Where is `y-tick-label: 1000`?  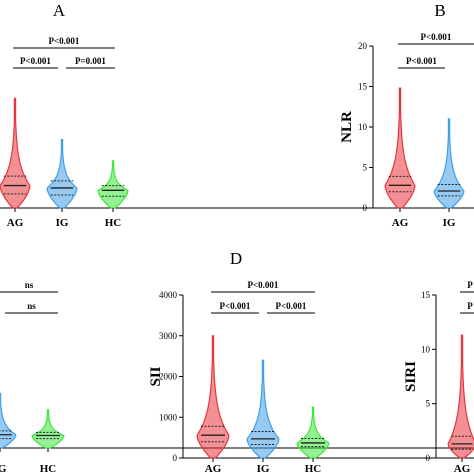
y-tick-label: 1000 is located at coordinates (168, 417).